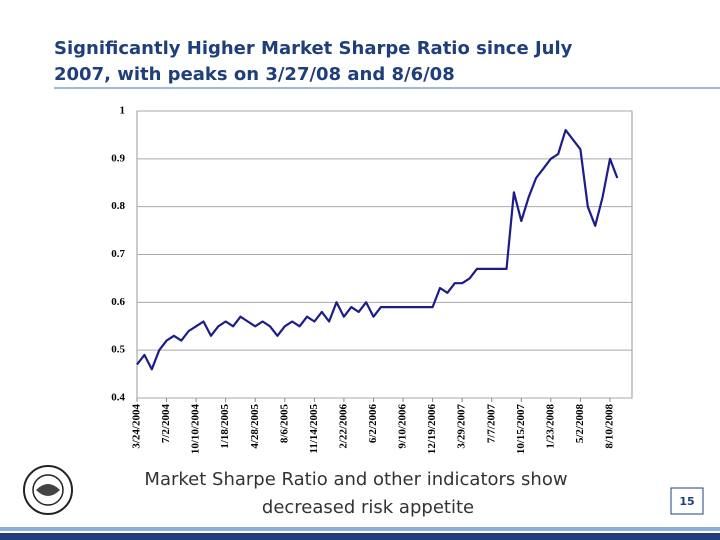  Describe the element at coordinates (196, 429) in the screenshot. I see `x-tick-label: 10/10/2004` at that location.